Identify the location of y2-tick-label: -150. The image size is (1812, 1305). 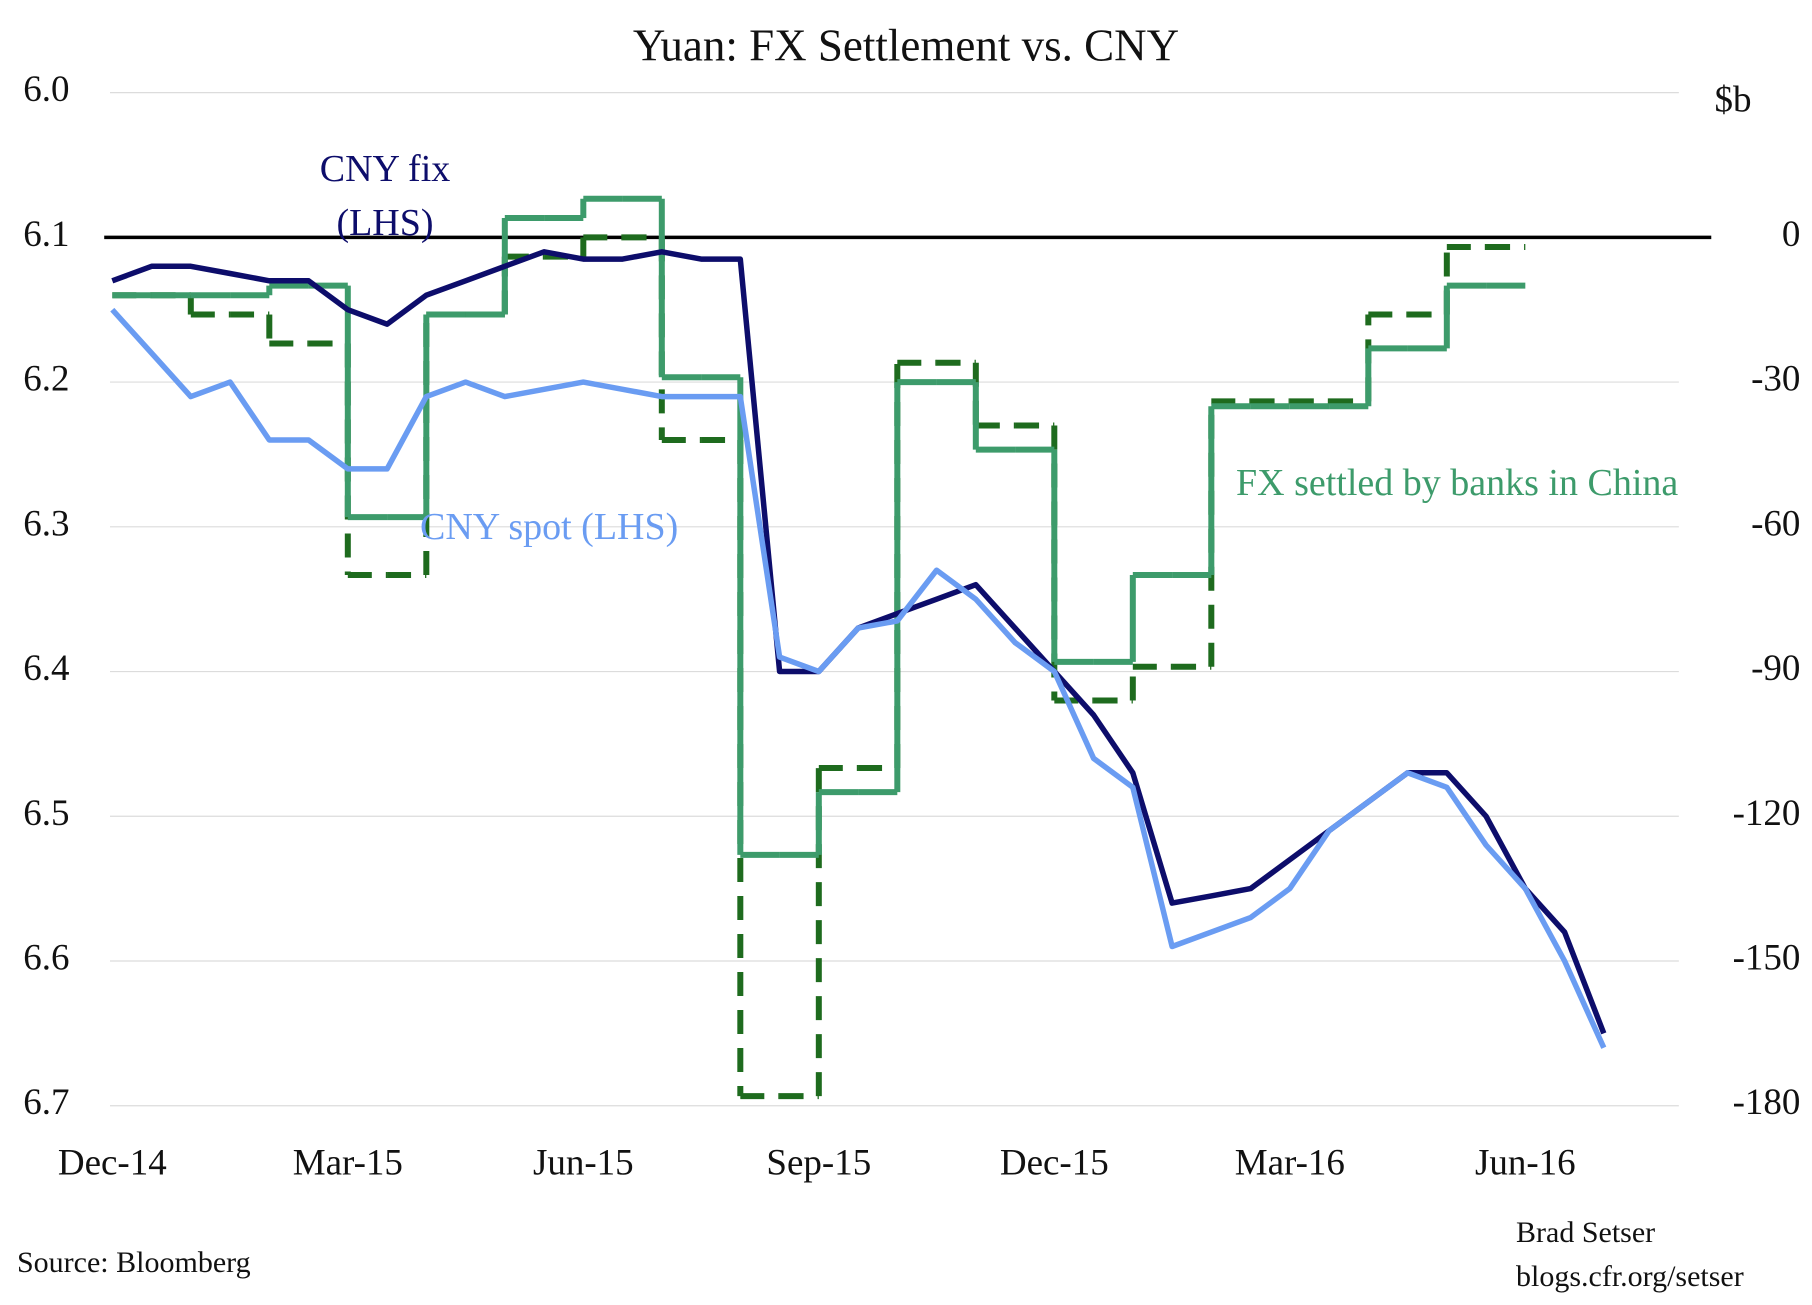
(1767, 957).